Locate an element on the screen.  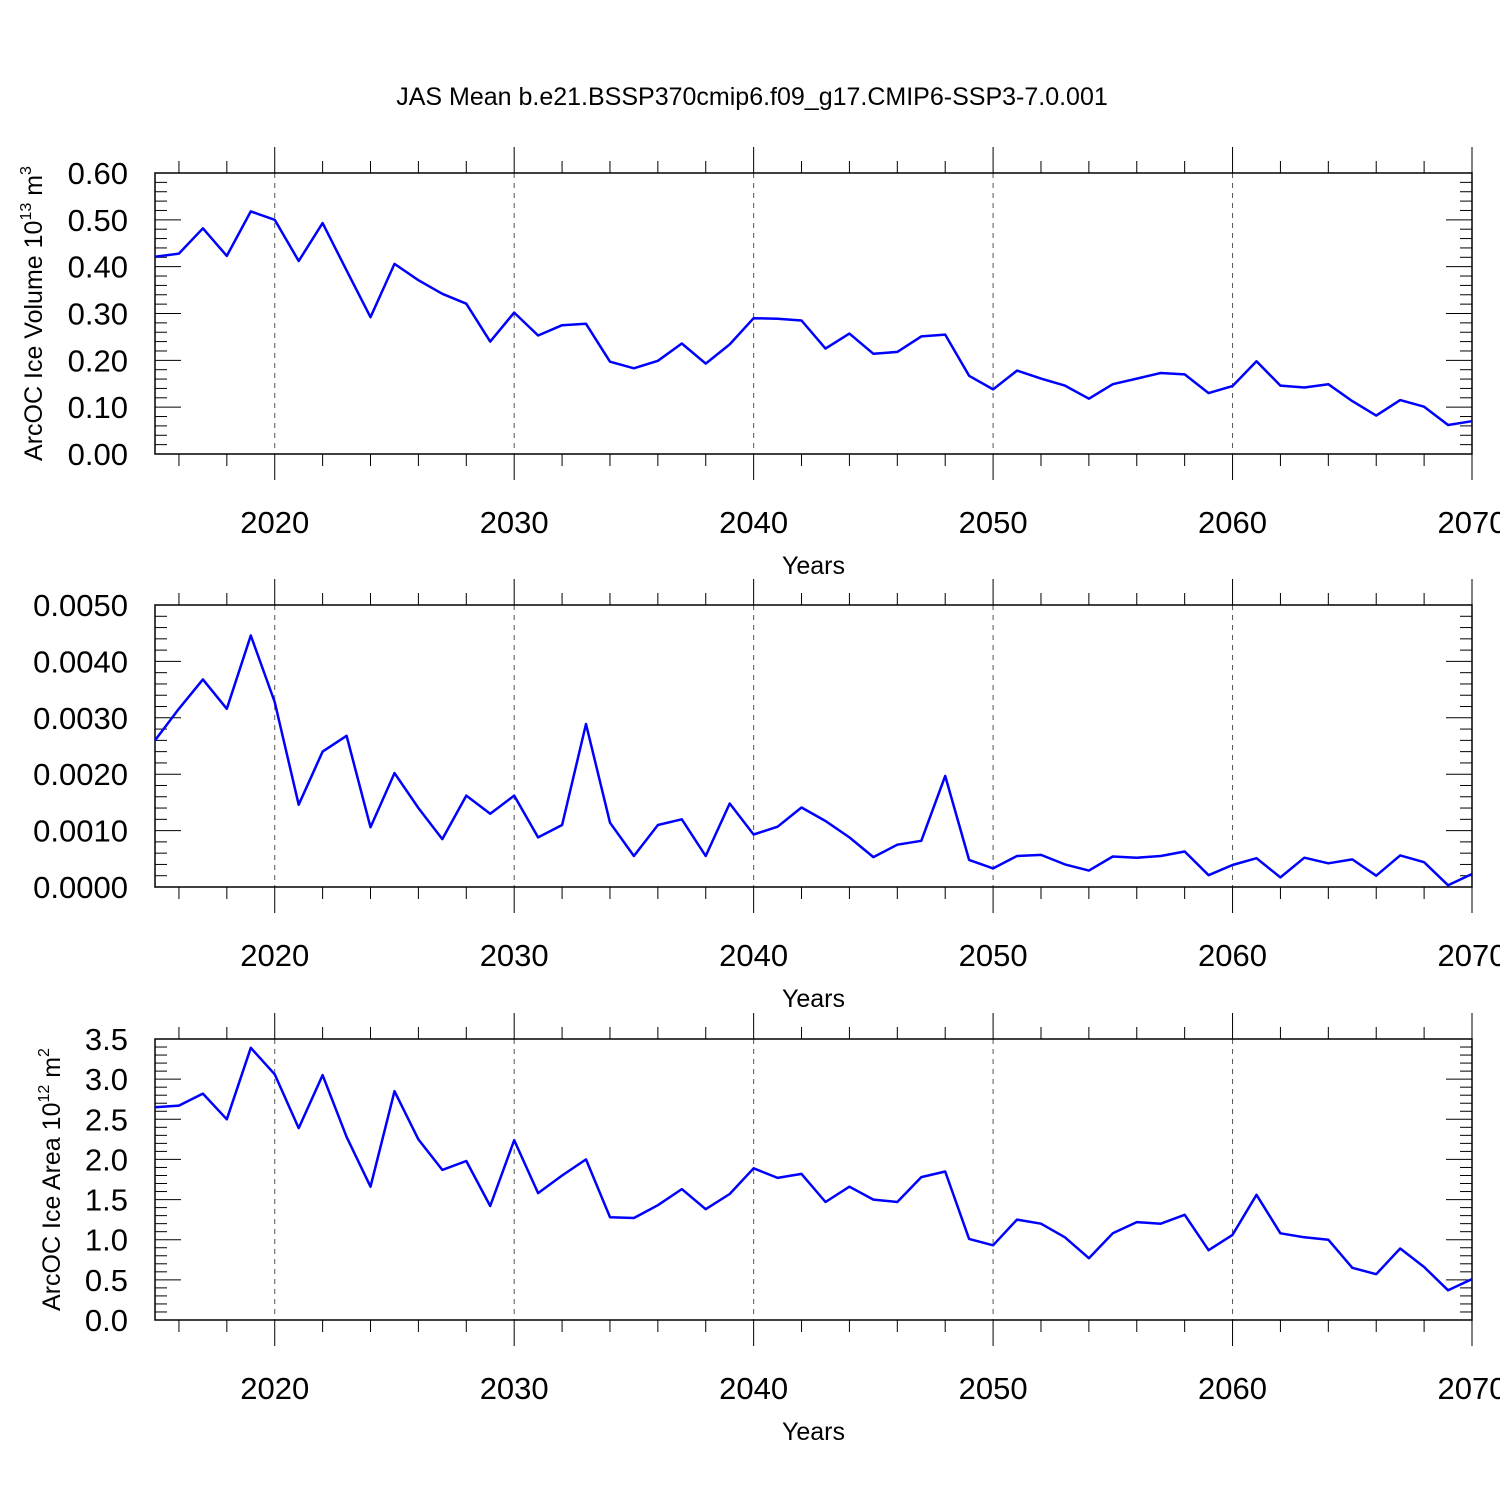
y-tick-label: 0.0020 is located at coordinates (80, 774).